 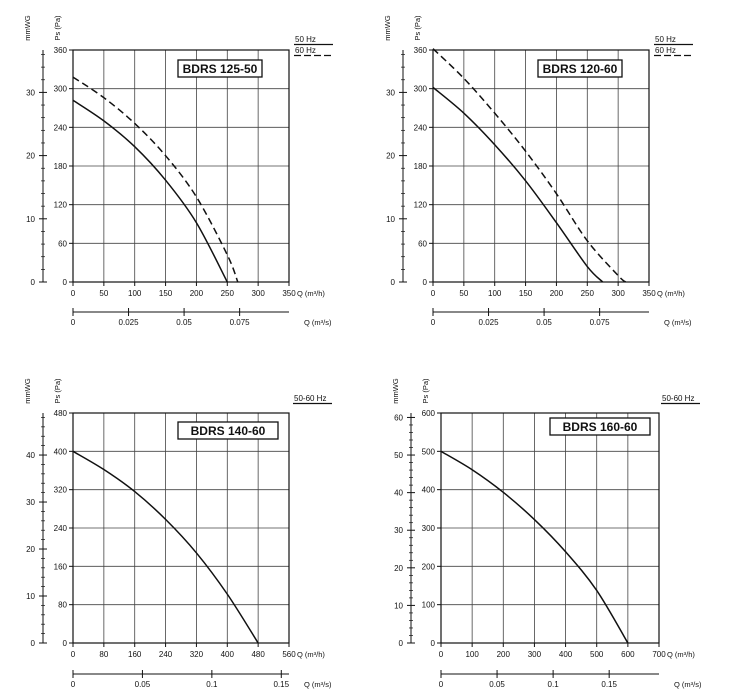 I want to click on y-tick-label: 160, so click(x=61, y=566).